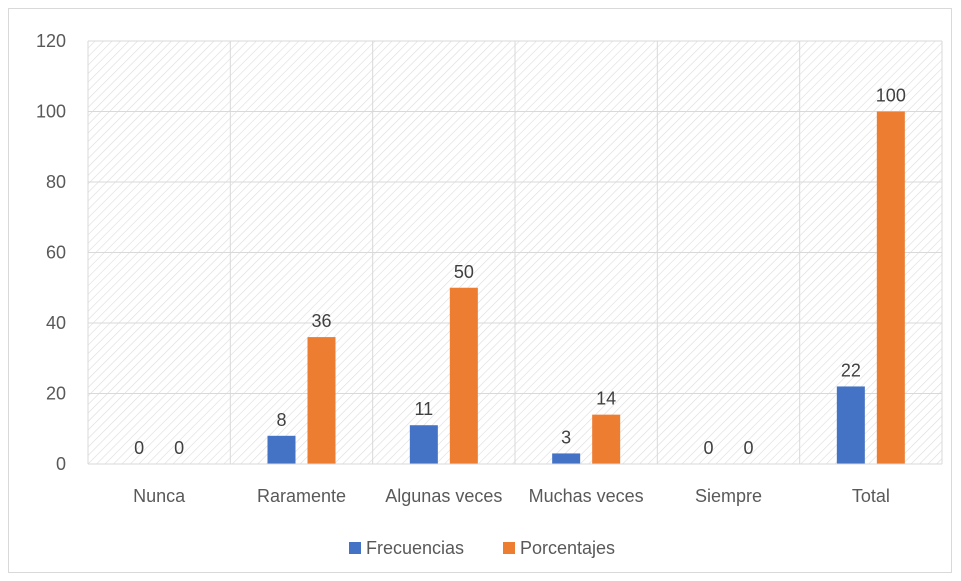  What do you see at coordinates (56, 394) in the screenshot?
I see `y-tick-label: 20` at bounding box center [56, 394].